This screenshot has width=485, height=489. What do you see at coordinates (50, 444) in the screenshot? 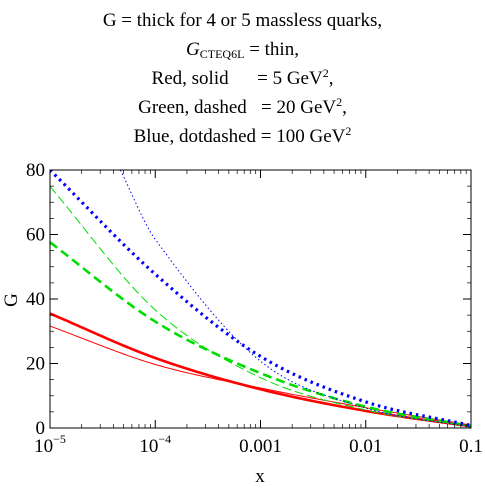
I see `x-tick-label: 10⁻⁵` at bounding box center [50, 444].